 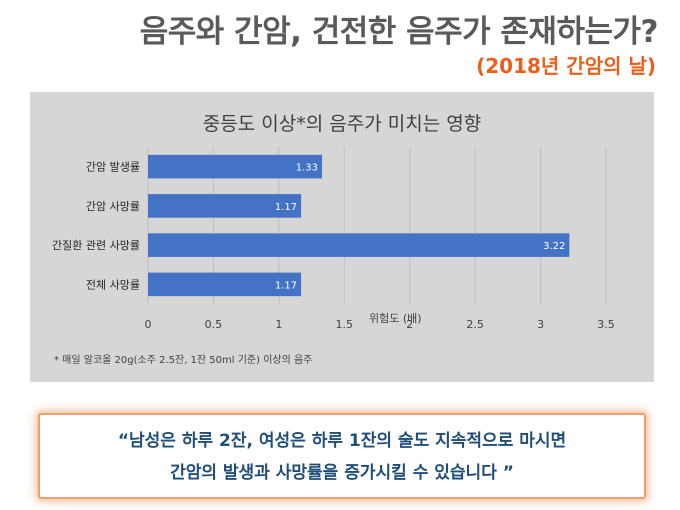 I want to click on page-subtitle: (2018년 간암의 날), so click(x=566, y=66).